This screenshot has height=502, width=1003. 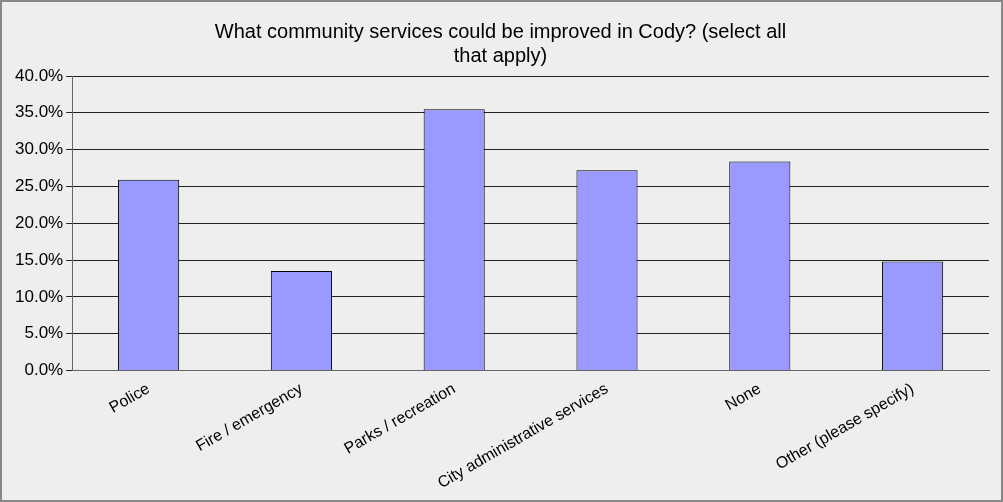 What do you see at coordinates (39, 186) in the screenshot?
I see `y-tick-label: 25.0%` at bounding box center [39, 186].